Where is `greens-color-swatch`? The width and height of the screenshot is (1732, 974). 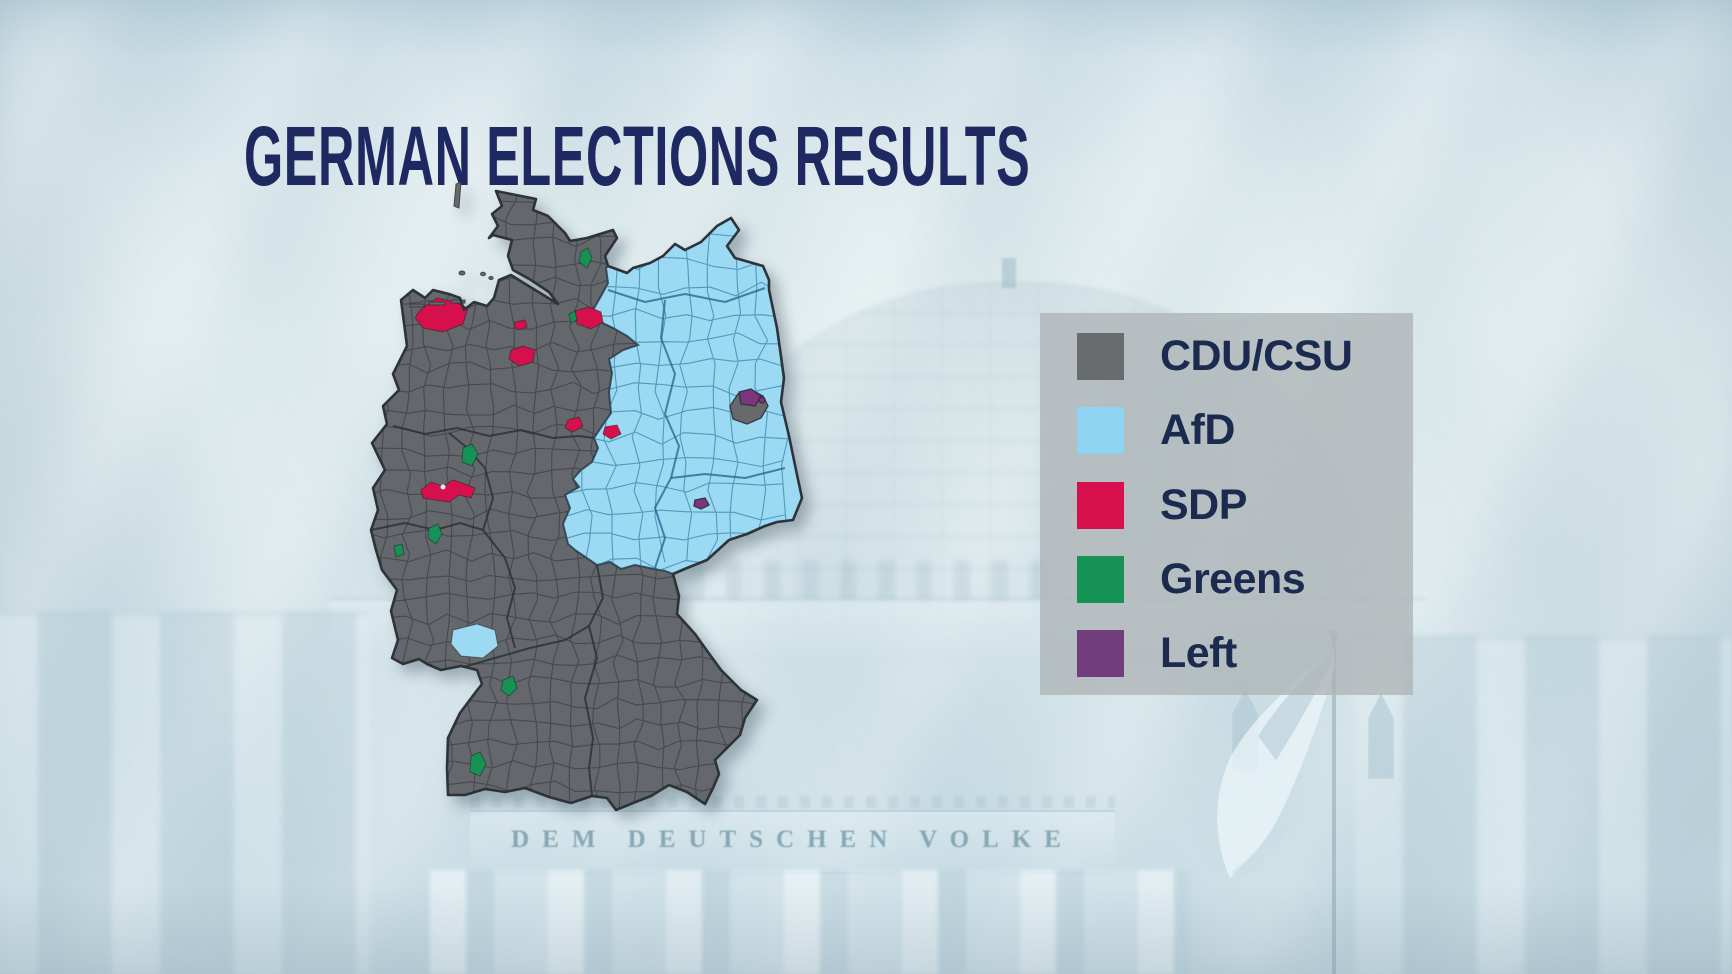
greens-color-swatch is located at coordinates (1100, 579).